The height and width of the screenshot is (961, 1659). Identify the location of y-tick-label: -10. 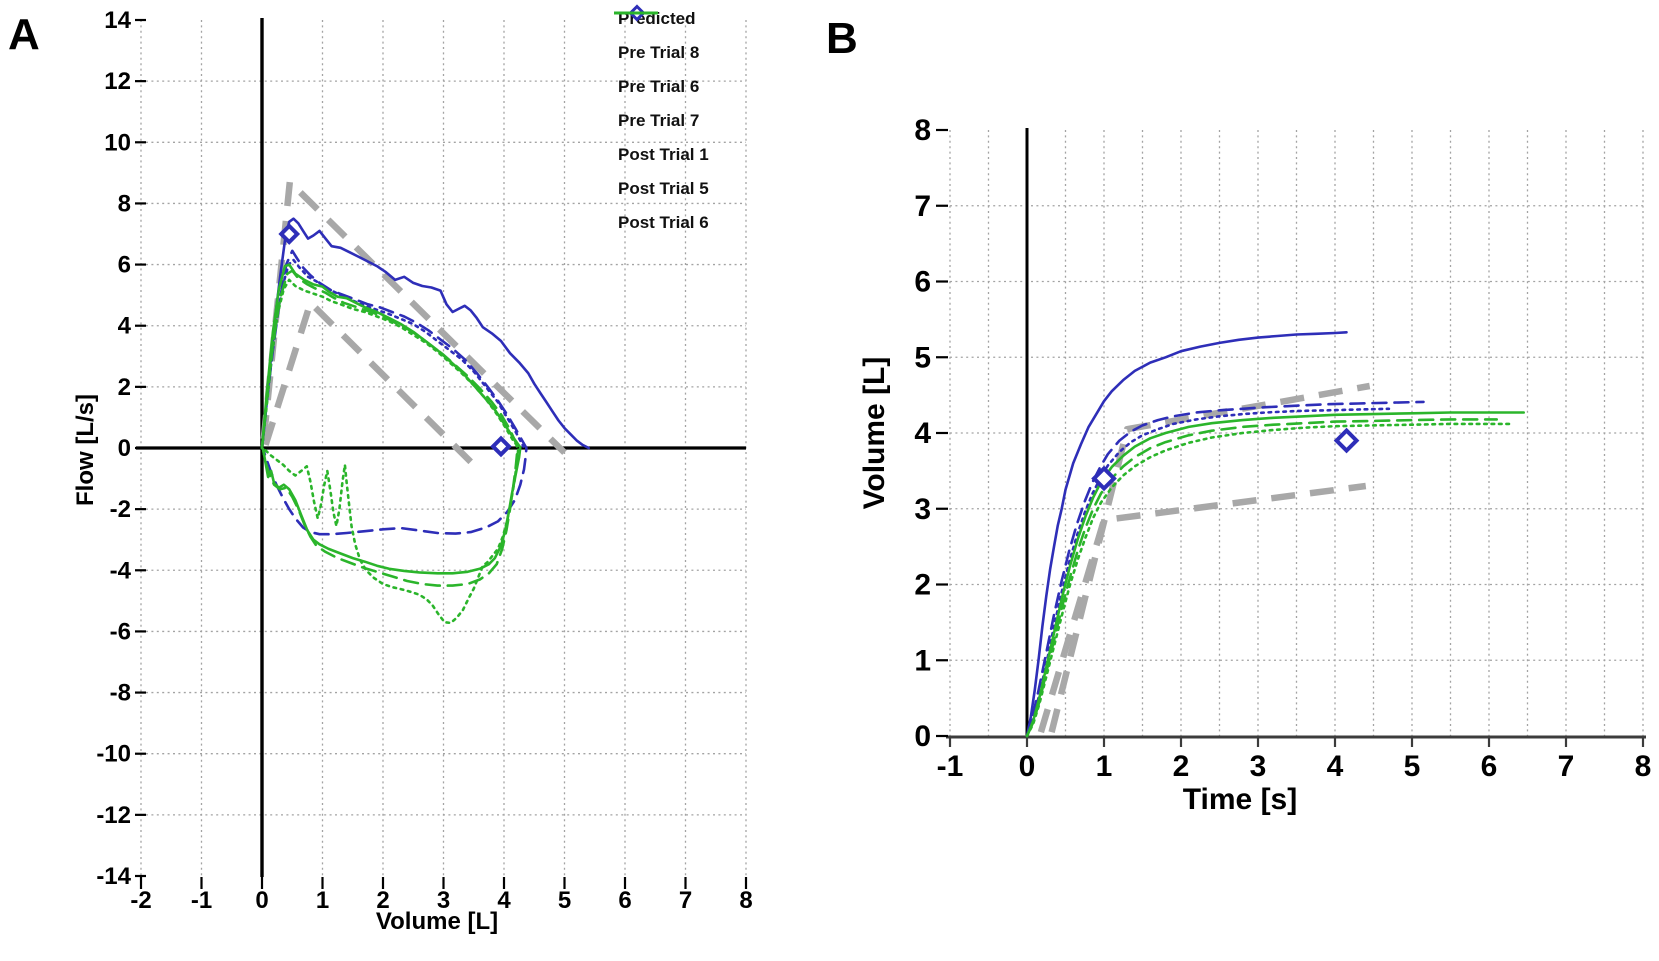
(113, 754).